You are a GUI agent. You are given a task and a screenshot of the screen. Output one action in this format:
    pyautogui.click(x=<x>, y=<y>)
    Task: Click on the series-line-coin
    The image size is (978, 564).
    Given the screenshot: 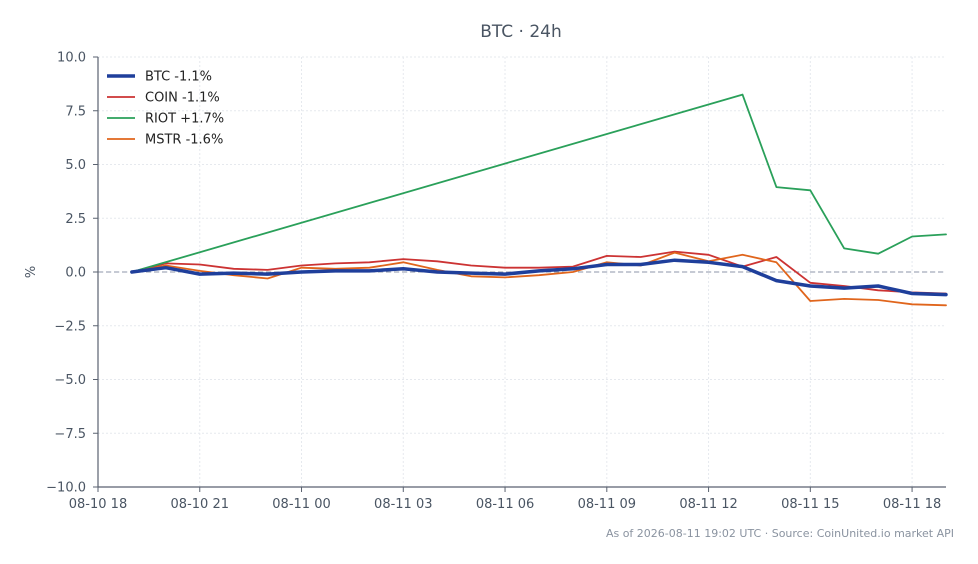 What is the action you would take?
    pyautogui.click(x=538, y=272)
    